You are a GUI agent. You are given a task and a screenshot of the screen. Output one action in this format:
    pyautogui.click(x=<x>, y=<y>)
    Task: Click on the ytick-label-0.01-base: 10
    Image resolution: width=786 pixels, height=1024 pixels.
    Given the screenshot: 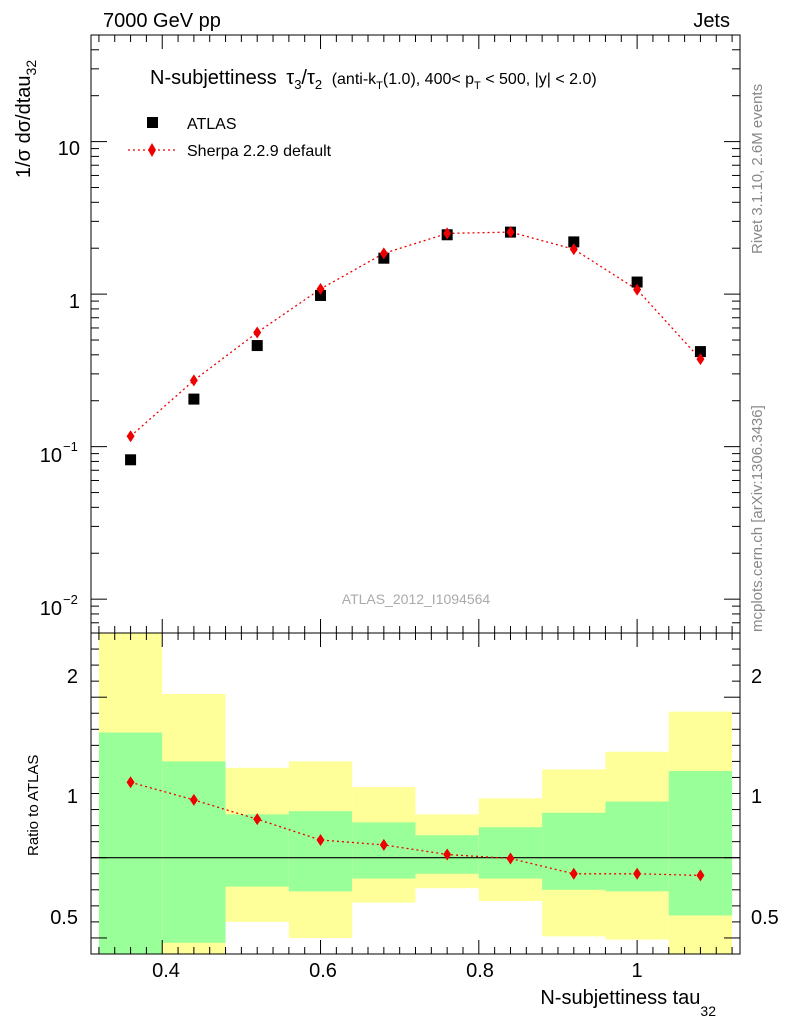 What is the action you would take?
    pyautogui.click(x=51, y=609)
    